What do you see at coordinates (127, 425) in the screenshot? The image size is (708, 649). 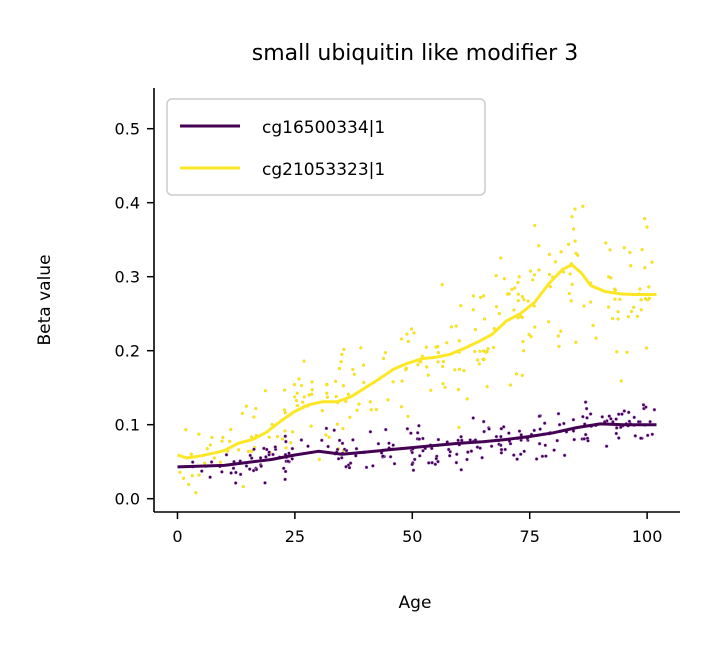 I see `y-tick-label: 0.1` at bounding box center [127, 425].